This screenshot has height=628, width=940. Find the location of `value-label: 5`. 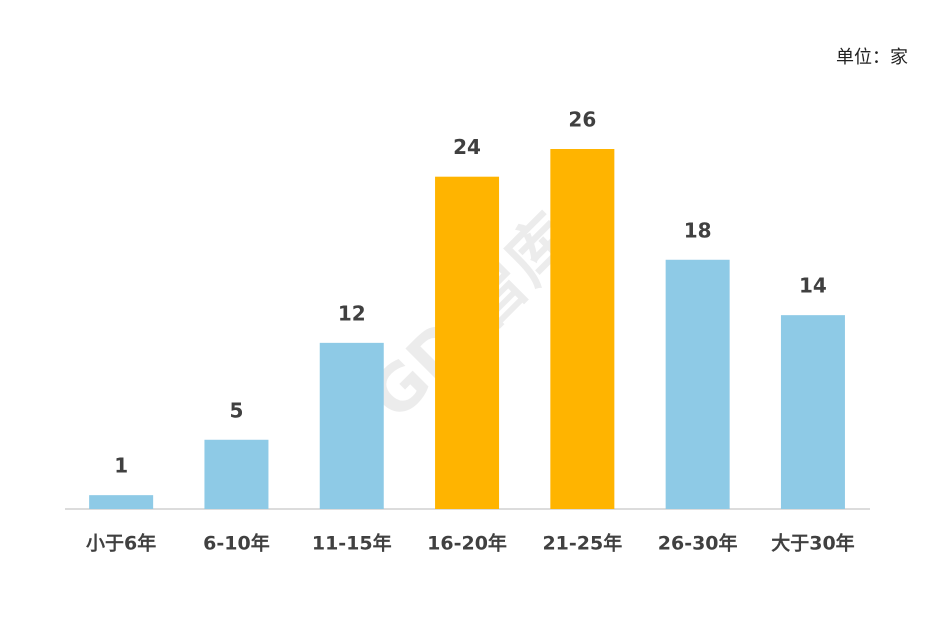

value-label: 5 is located at coordinates (236, 410).